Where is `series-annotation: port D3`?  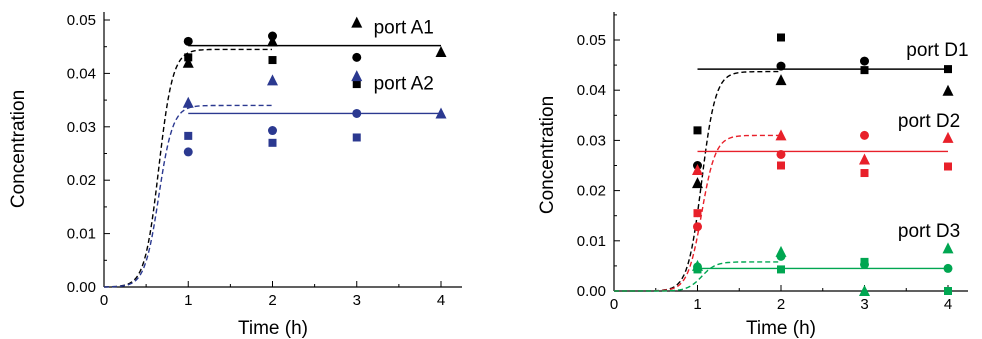 series-annotation: port D3 is located at coordinates (929, 231).